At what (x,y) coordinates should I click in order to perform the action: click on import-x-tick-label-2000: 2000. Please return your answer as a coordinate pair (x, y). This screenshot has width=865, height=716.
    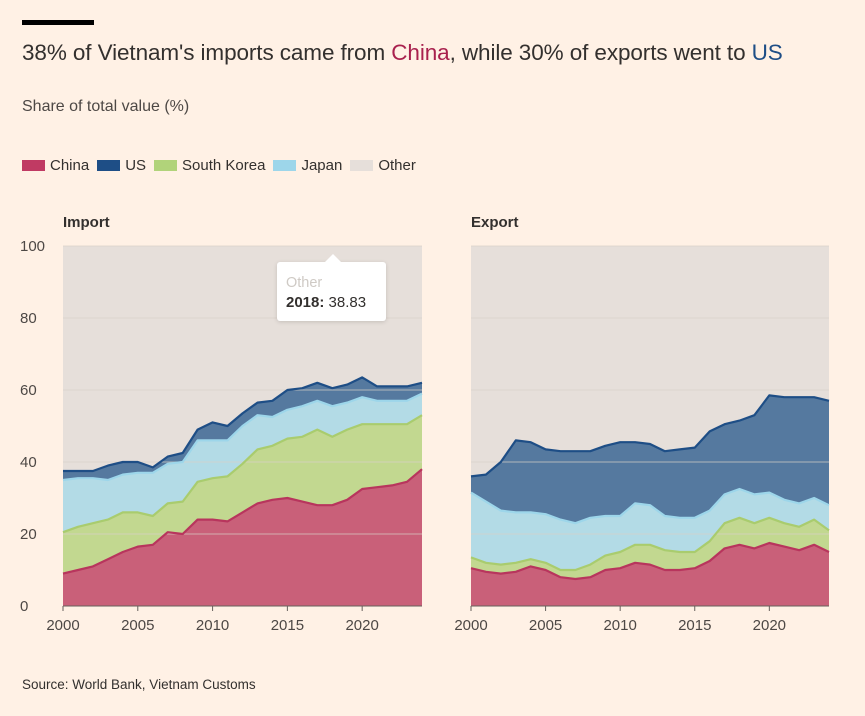
    Looking at the image, I should click on (62, 625).